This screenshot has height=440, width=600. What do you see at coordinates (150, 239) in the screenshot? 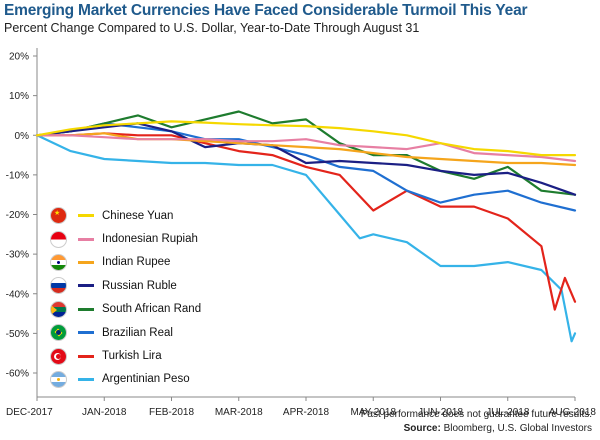
I see `legend-label: Indonesian Rupiah` at bounding box center [150, 239].